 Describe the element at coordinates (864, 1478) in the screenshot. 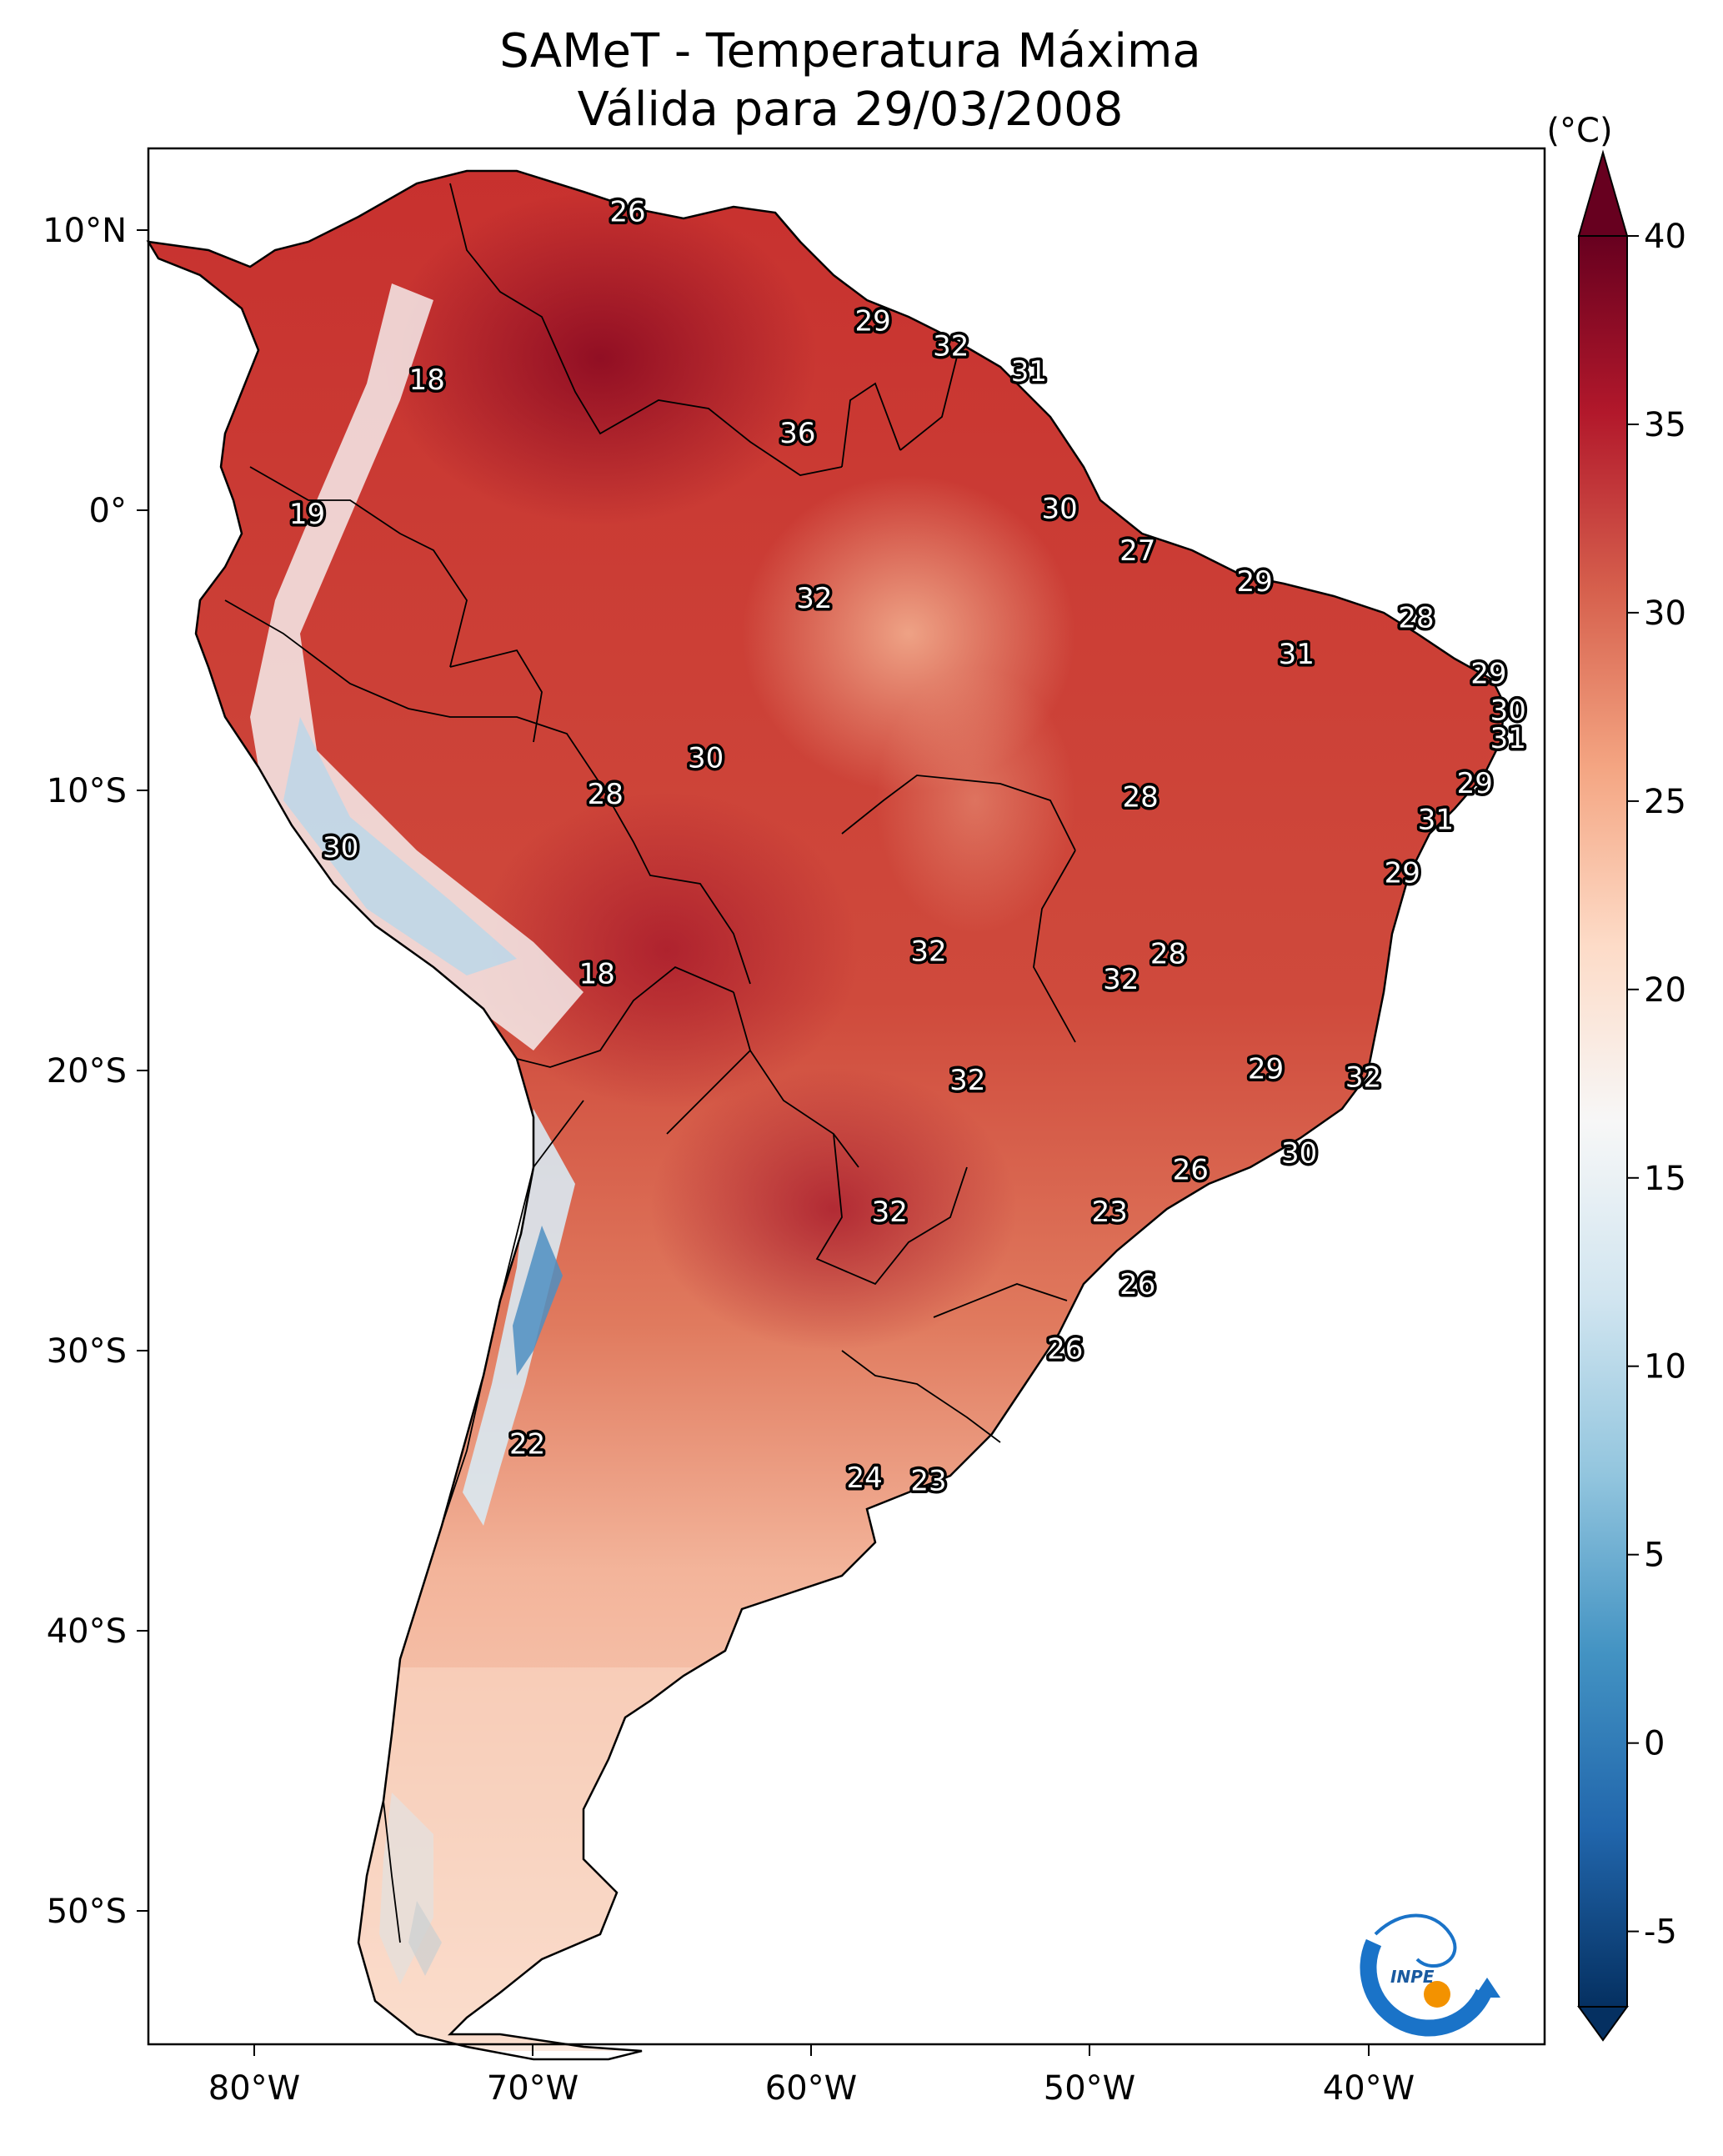

I see `contour-label: 24` at that location.